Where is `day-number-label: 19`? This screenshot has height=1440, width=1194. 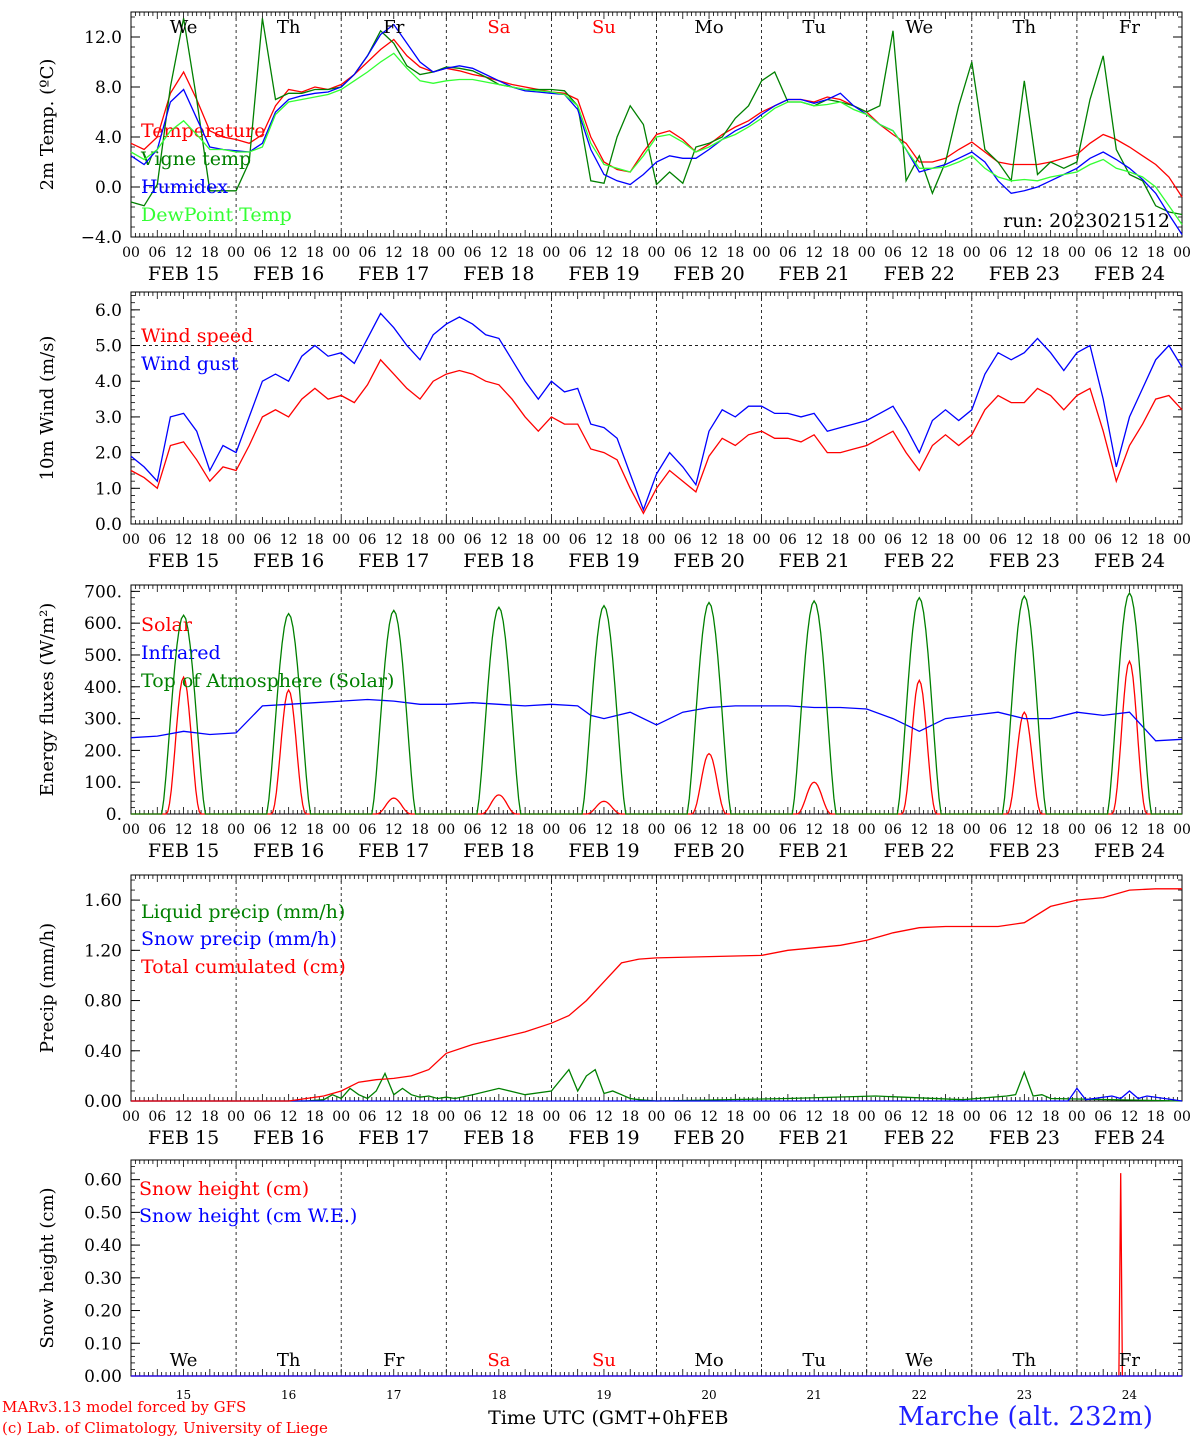
day-number-label: 19 is located at coordinates (603, 1395).